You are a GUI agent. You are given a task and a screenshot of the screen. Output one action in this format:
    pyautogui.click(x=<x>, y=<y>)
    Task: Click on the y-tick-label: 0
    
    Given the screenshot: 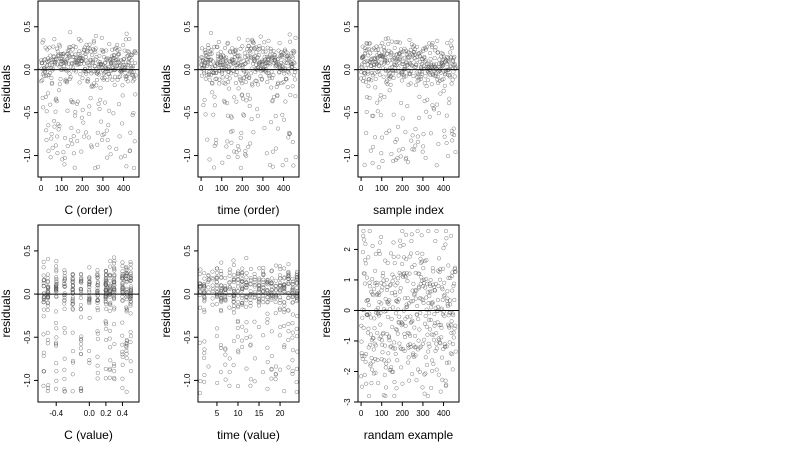 What is the action you would take?
    pyautogui.click(x=347, y=310)
    